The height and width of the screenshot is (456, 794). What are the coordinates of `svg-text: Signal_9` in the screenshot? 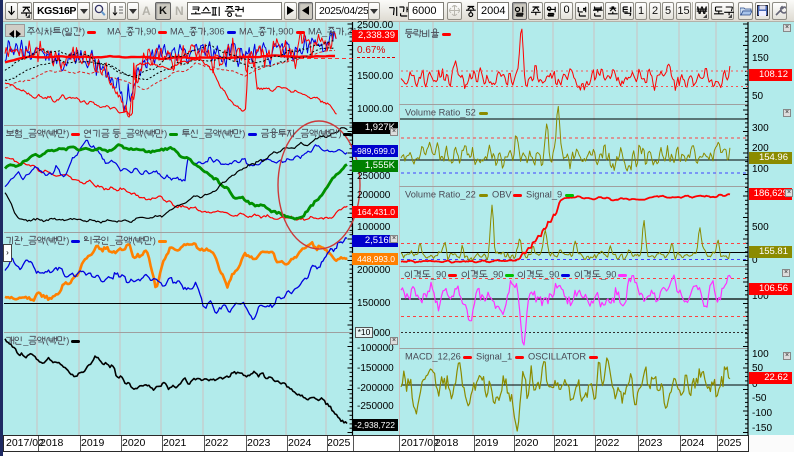 It's located at (544, 195).